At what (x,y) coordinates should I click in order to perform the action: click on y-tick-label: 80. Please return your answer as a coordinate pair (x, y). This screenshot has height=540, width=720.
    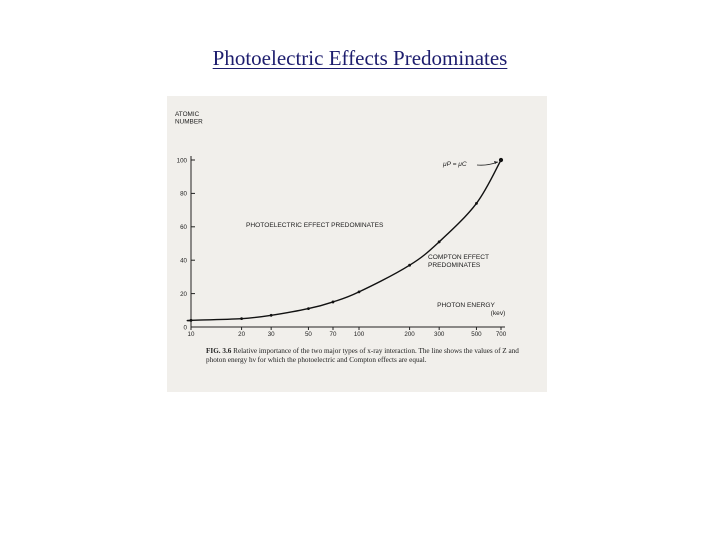
    Looking at the image, I should click on (183, 194).